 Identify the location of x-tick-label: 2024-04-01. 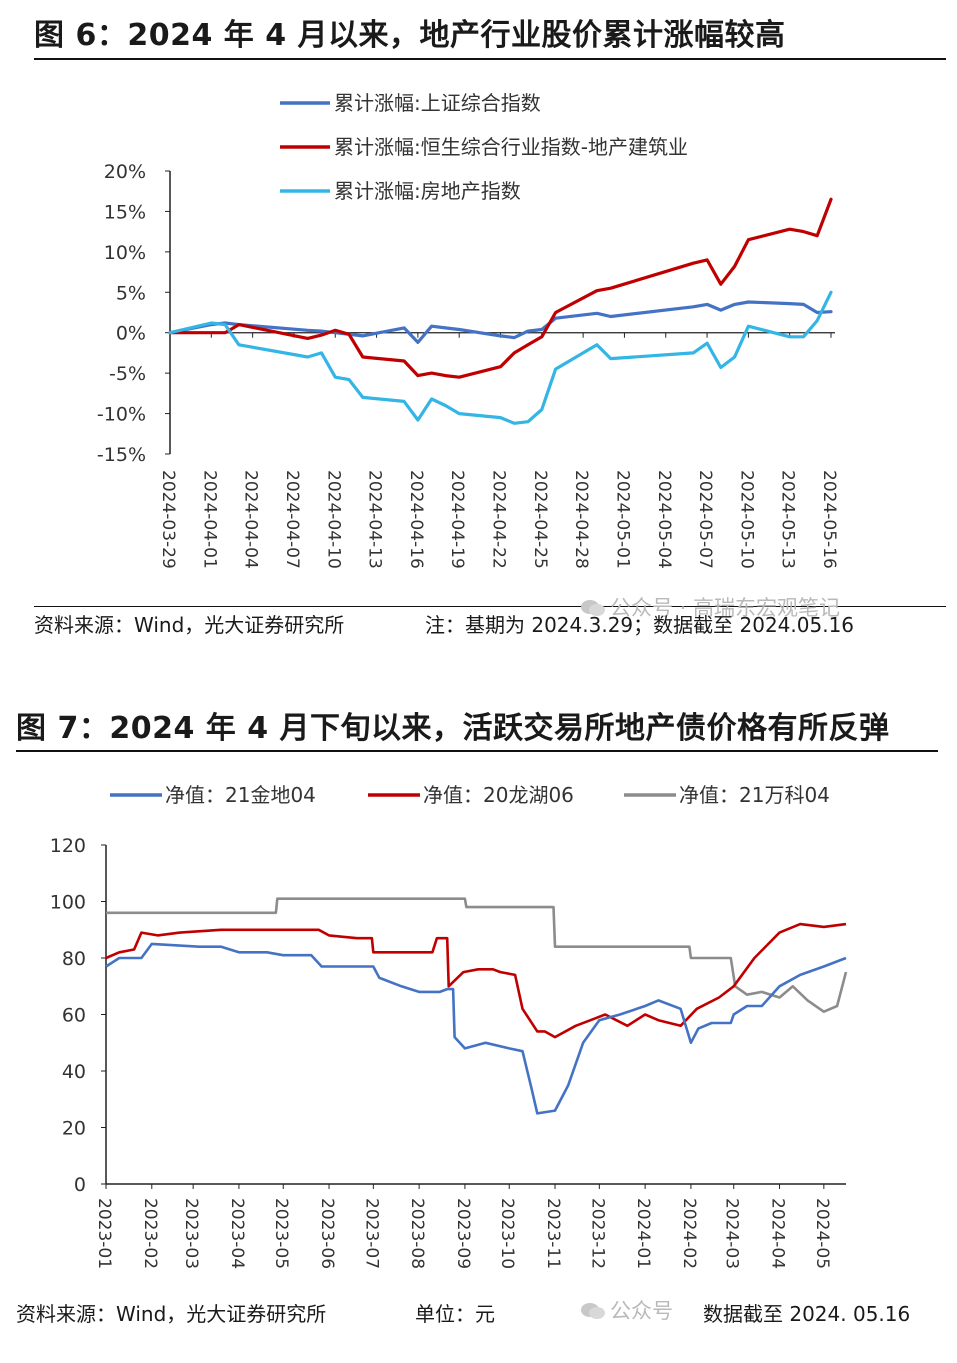
(209, 519).